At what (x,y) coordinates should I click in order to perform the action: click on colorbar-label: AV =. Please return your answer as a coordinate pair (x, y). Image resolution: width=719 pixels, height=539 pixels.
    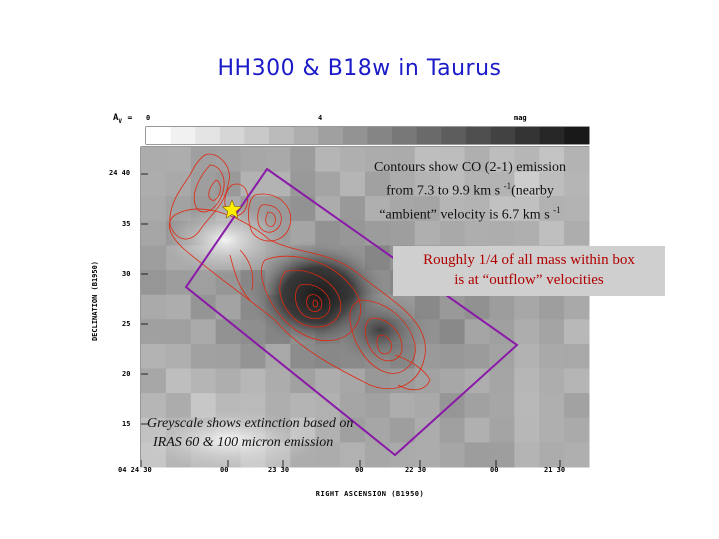
    Looking at the image, I should click on (123, 119).